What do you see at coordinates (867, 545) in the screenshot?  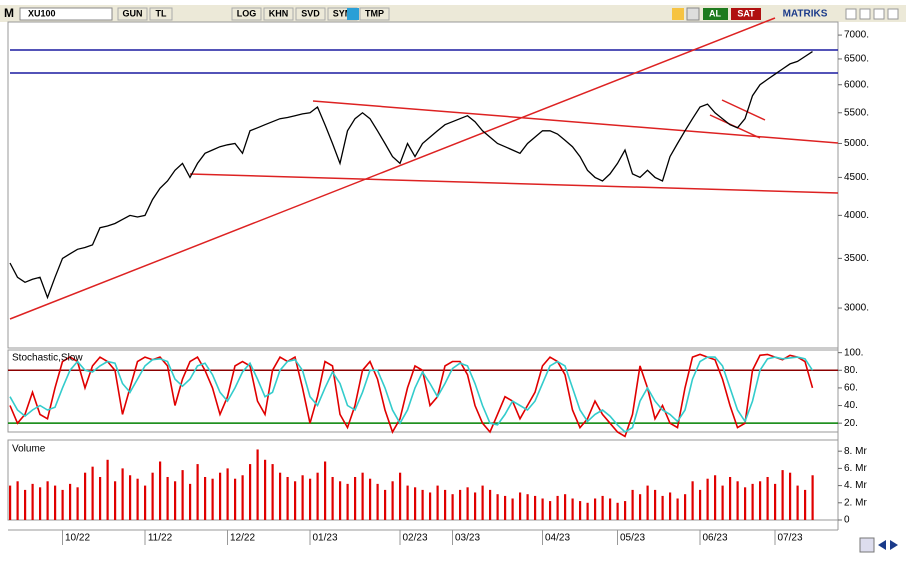 I see `nav-refresh` at bounding box center [867, 545].